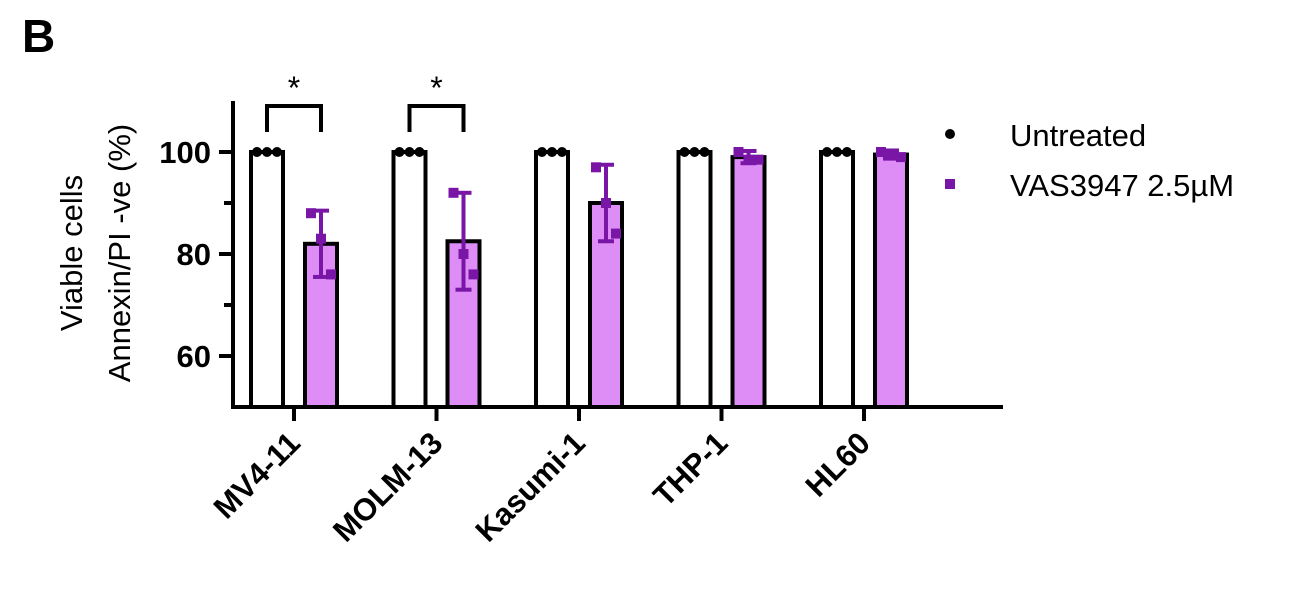 Image resolution: width=1308 pixels, height=610 pixels. I want to click on significance-annotations: * *, so click(365, 101).